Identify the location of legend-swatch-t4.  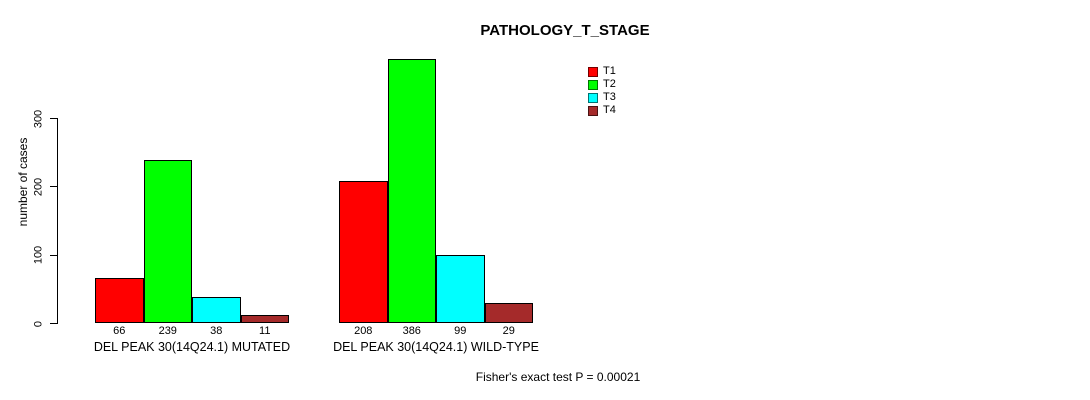
(593, 110).